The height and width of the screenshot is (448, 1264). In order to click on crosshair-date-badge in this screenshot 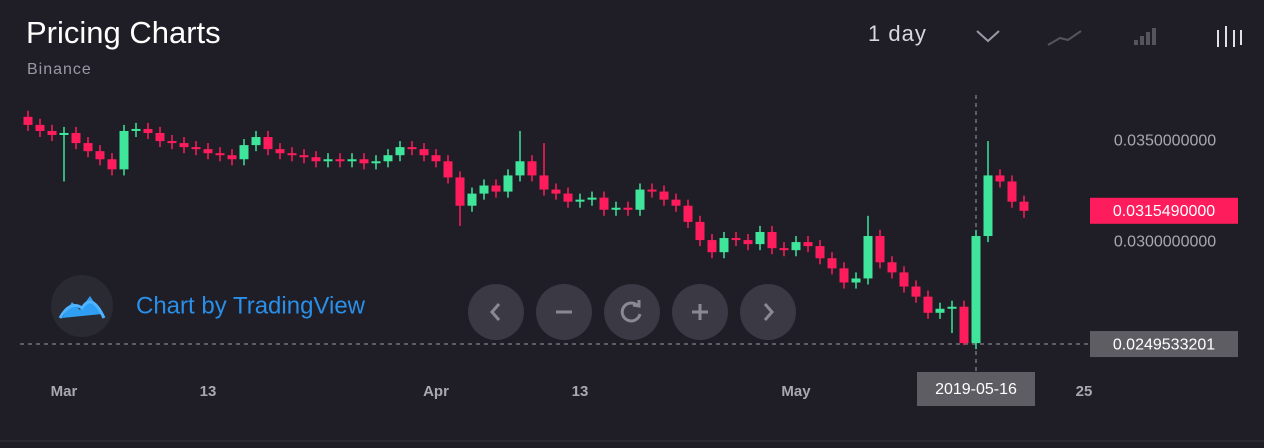, I will do `click(976, 389)`.